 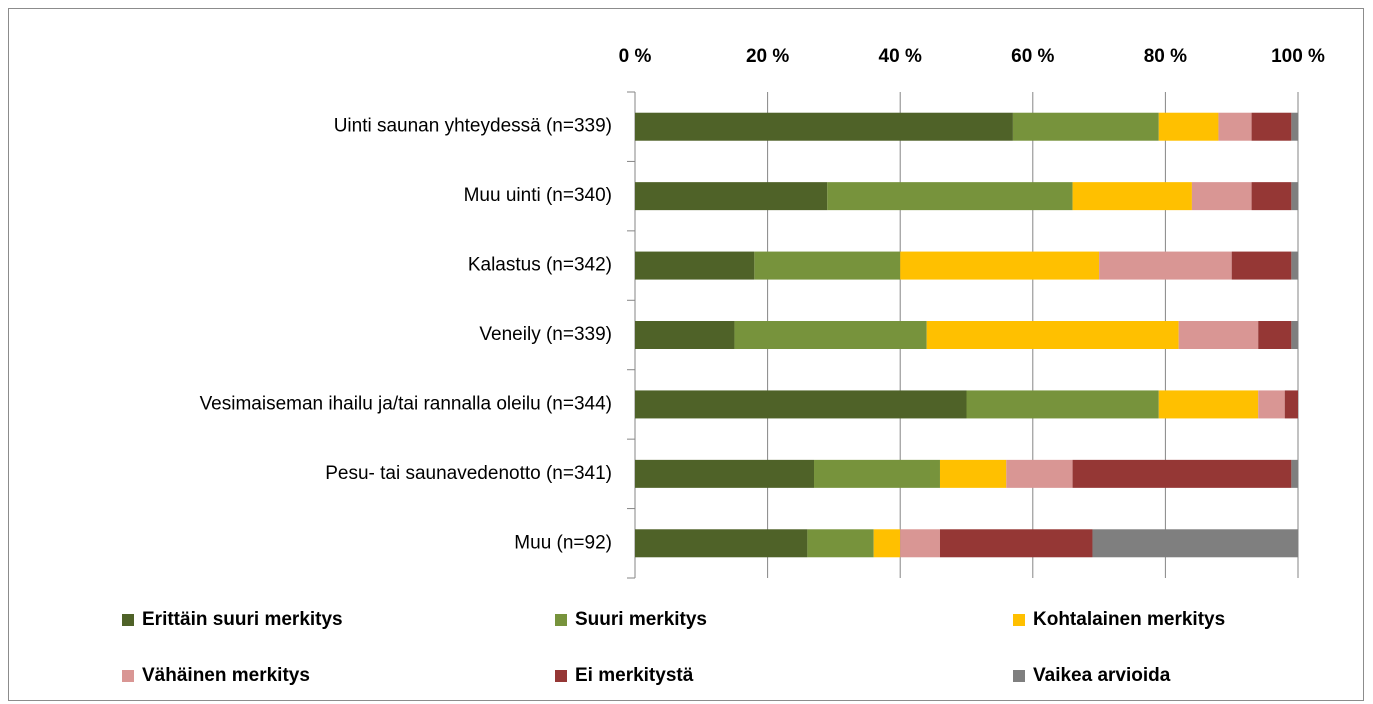 What do you see at coordinates (545, 334) in the screenshot?
I see `y-tick-label: Veneily (n=339)` at bounding box center [545, 334].